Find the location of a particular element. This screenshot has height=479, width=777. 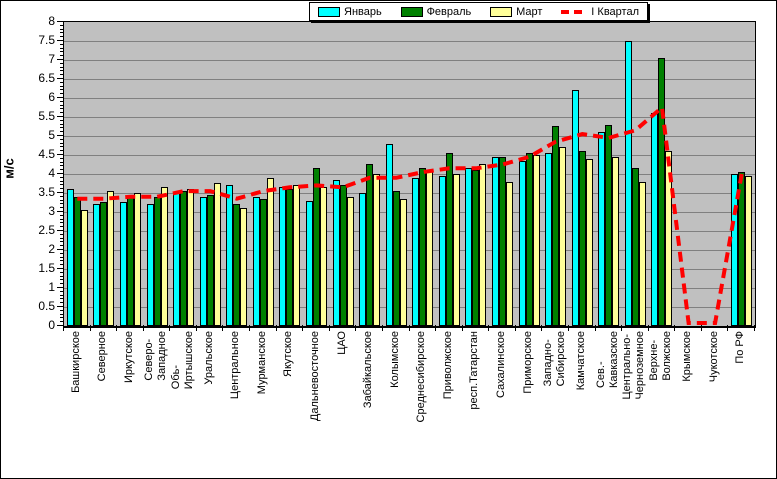

bar-январь-19 is located at coordinates (575, 208).